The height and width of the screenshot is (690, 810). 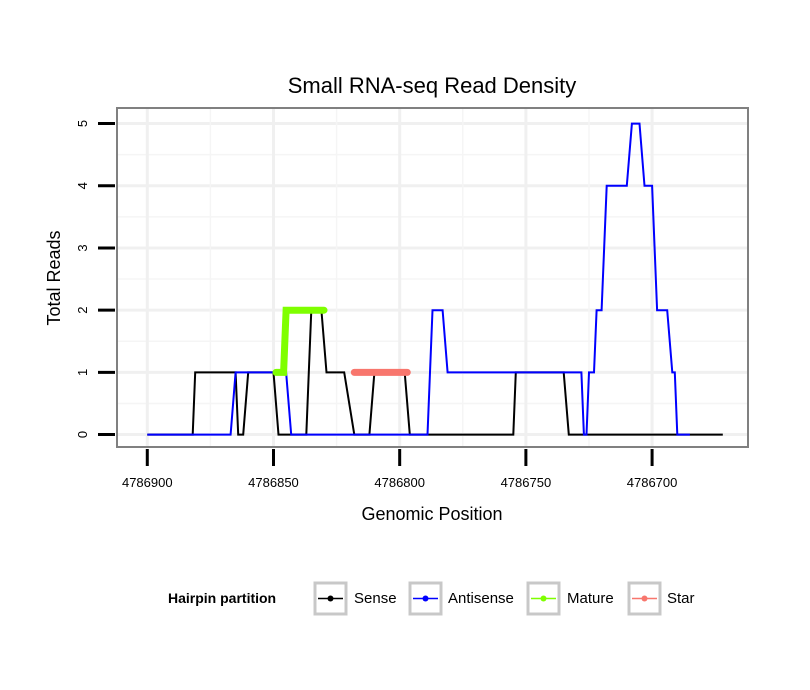 What do you see at coordinates (526, 482) in the screenshot?
I see `x-tick-label: 4786750` at bounding box center [526, 482].